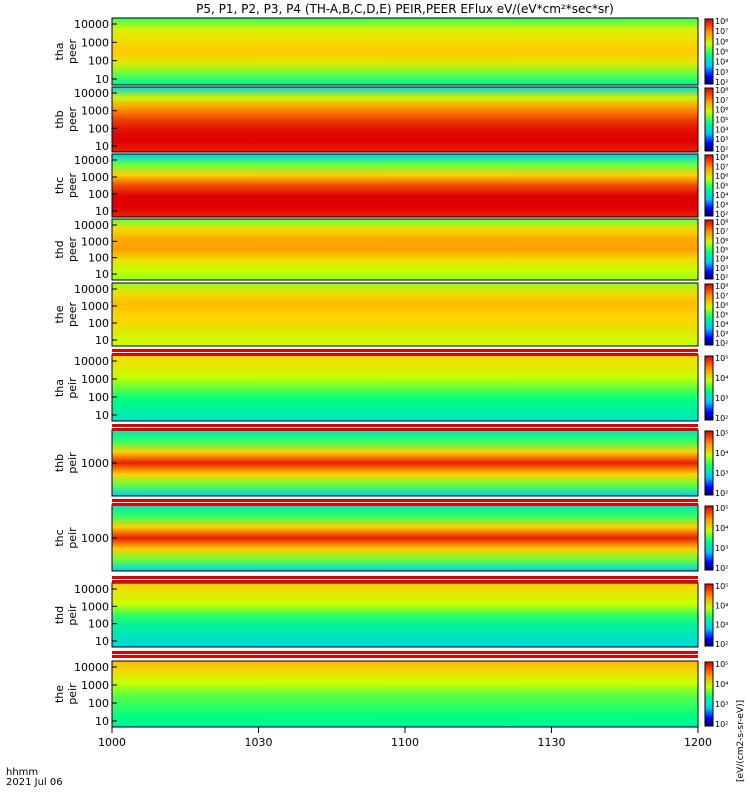 The image size is (750, 800). Describe the element at coordinates (405, 742) in the screenshot. I see `time-tick-label: 1100` at that location.